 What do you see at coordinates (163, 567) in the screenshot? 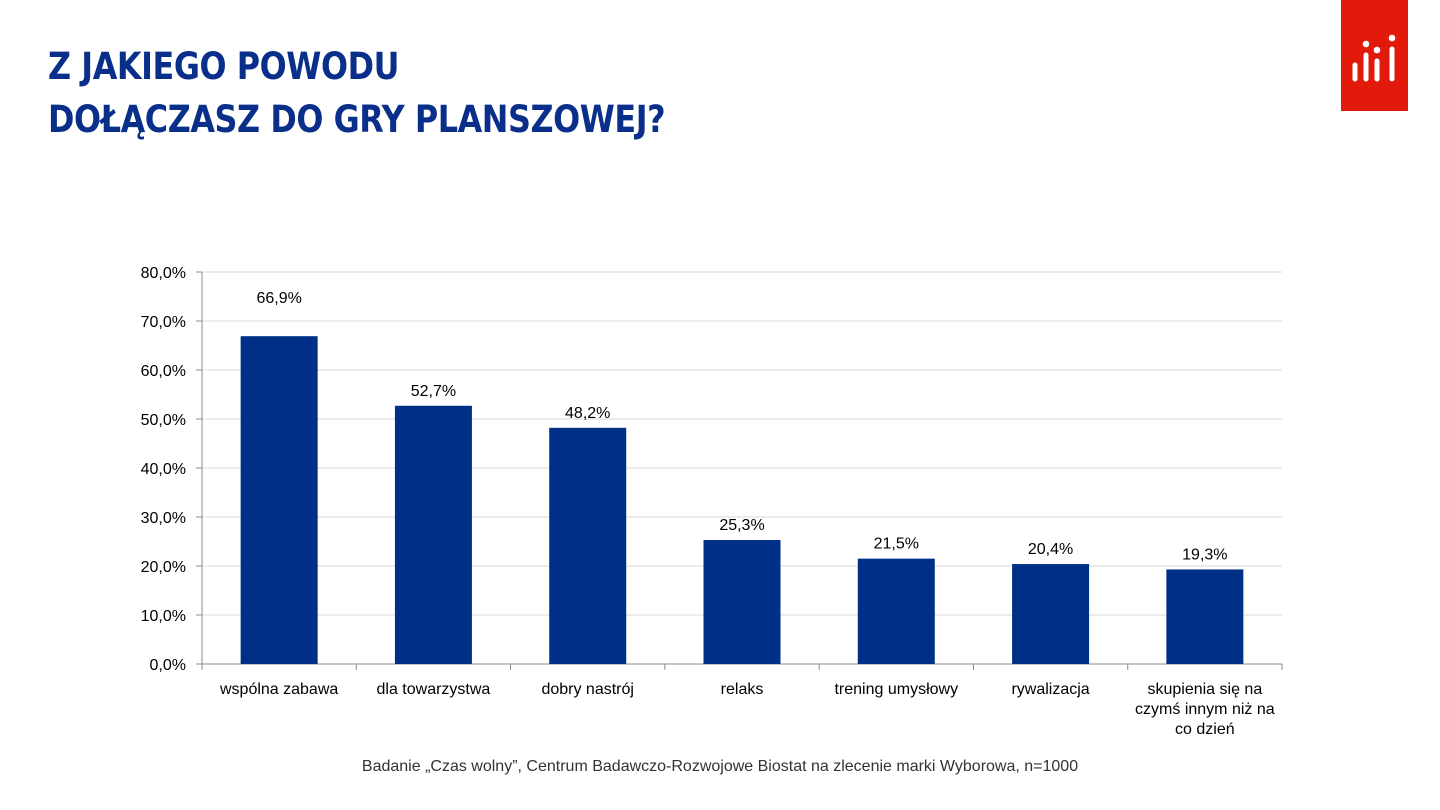
I see `y-tick-label: 20,0%` at bounding box center [163, 567].